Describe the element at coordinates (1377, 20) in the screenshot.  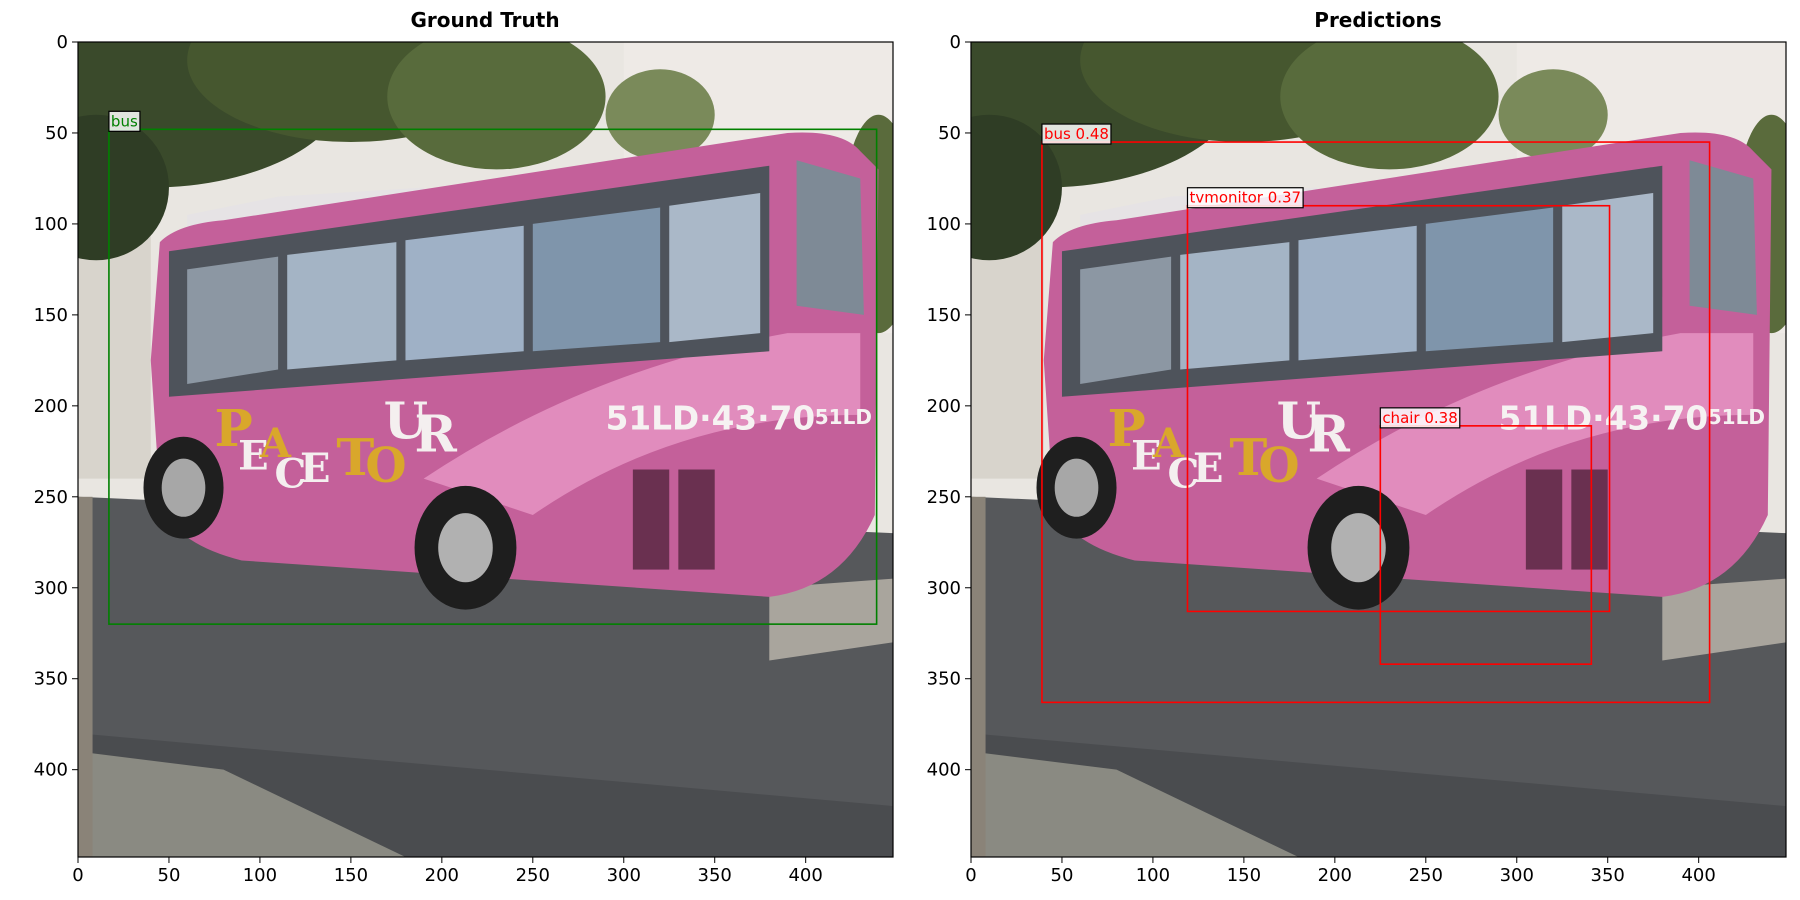
I see `panel-title-predictions: Predictions` at that location.